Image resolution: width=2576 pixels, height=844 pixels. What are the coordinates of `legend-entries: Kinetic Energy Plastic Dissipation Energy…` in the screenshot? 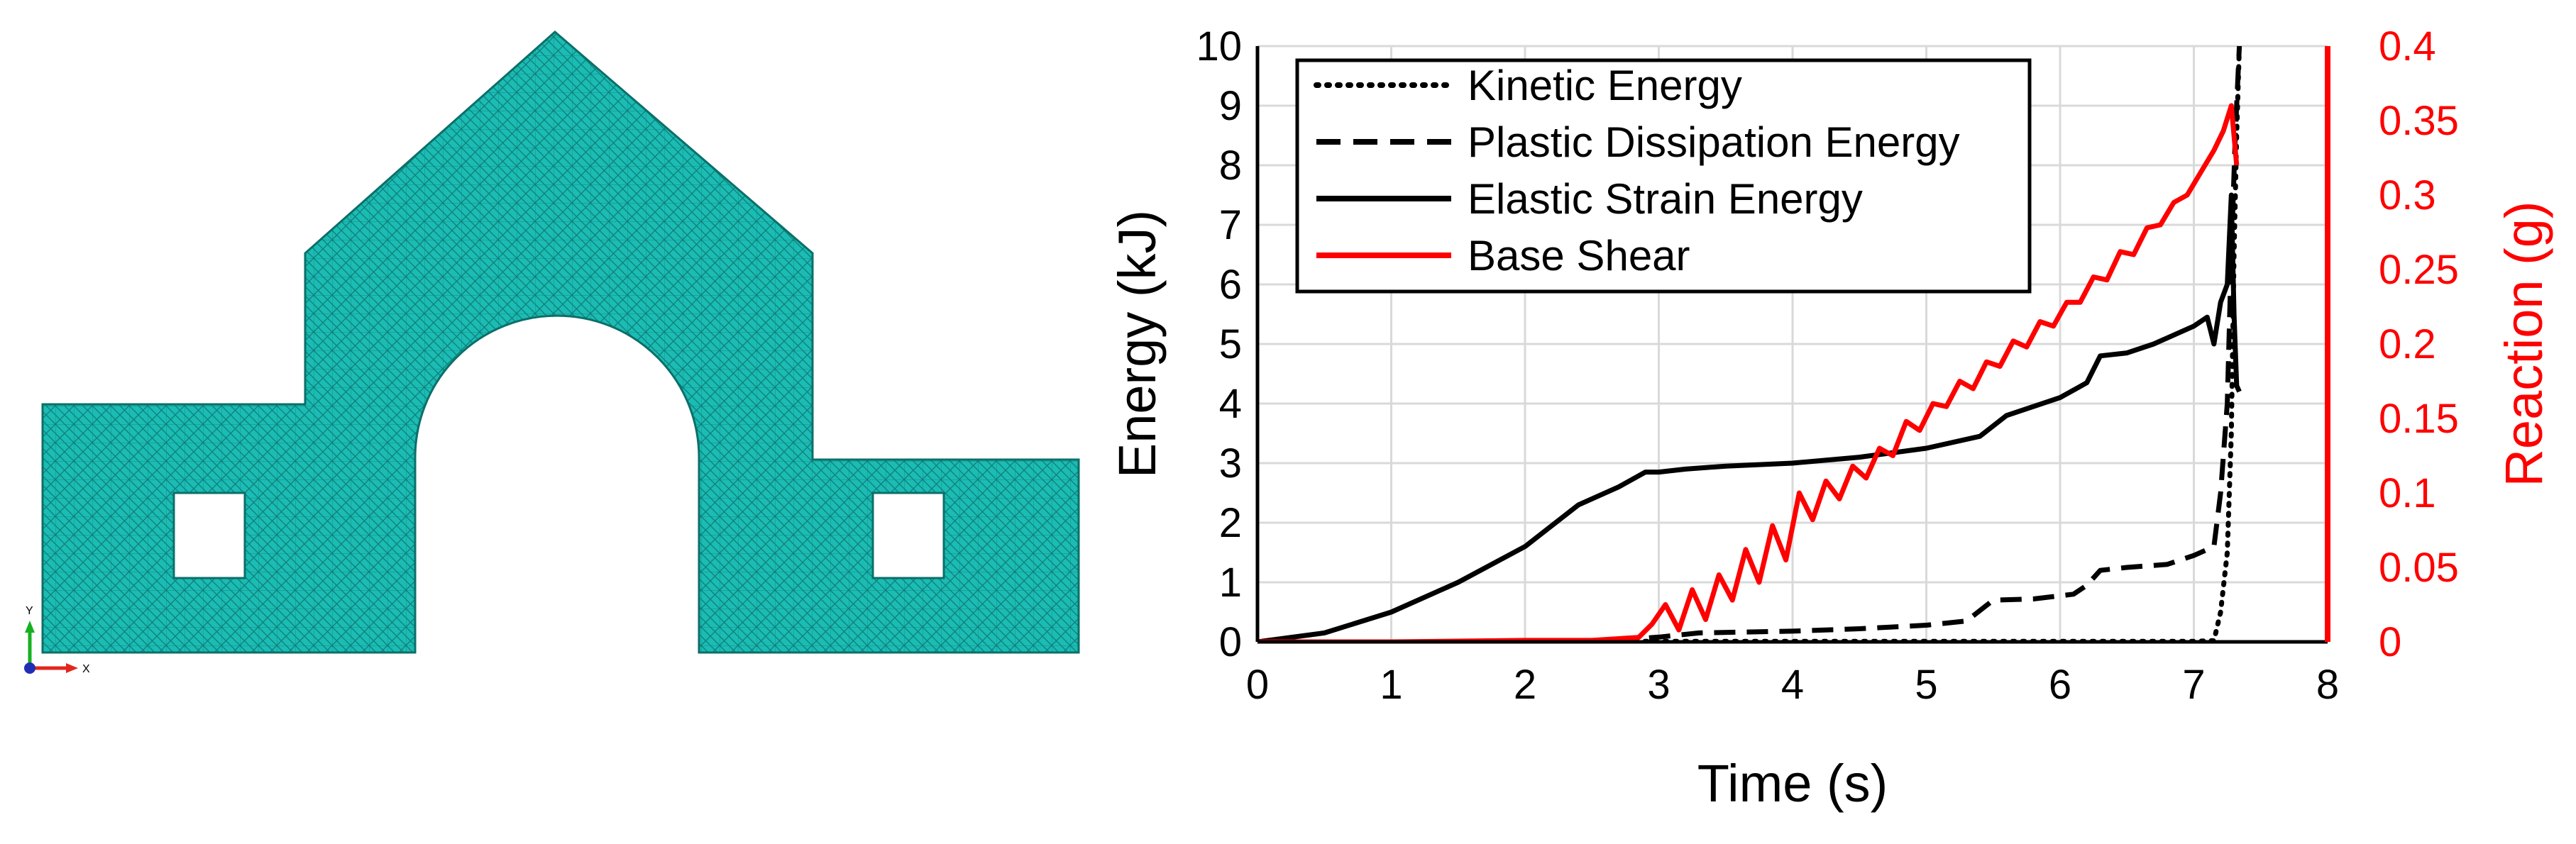 It's located at (1637, 170).